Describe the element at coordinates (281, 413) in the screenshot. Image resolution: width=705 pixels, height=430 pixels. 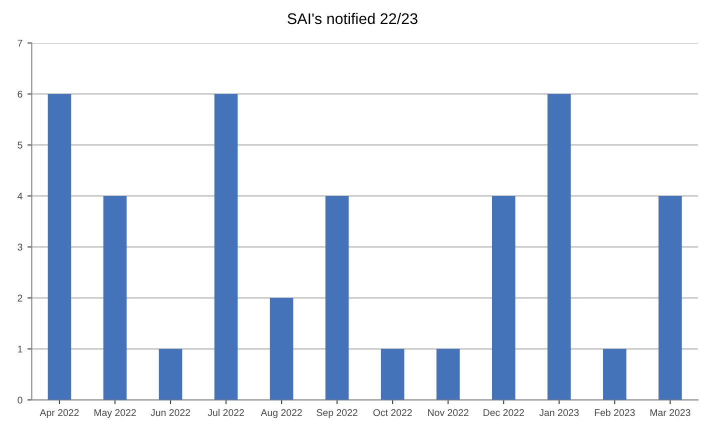
I see `x-tick-label: Aug 2022` at that location.